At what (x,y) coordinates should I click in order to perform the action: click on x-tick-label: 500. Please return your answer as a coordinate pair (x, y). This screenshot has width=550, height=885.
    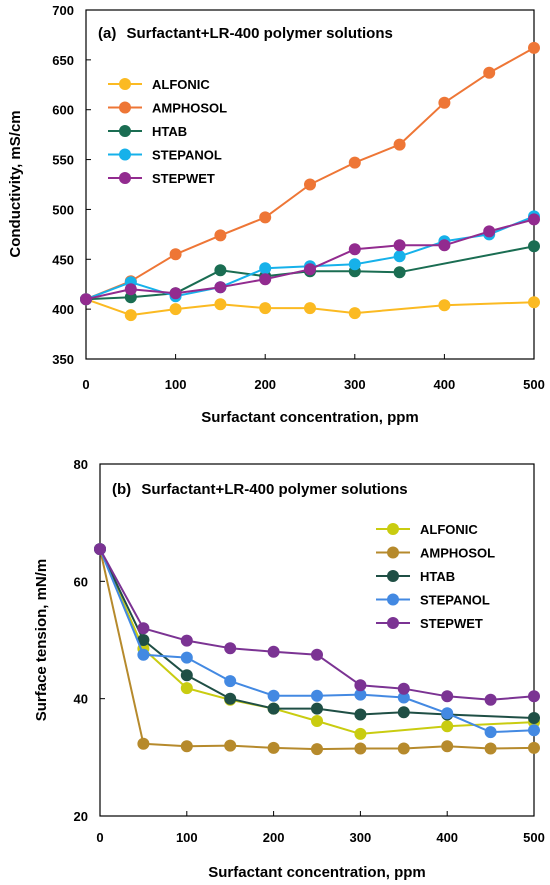
    Looking at the image, I should click on (534, 384).